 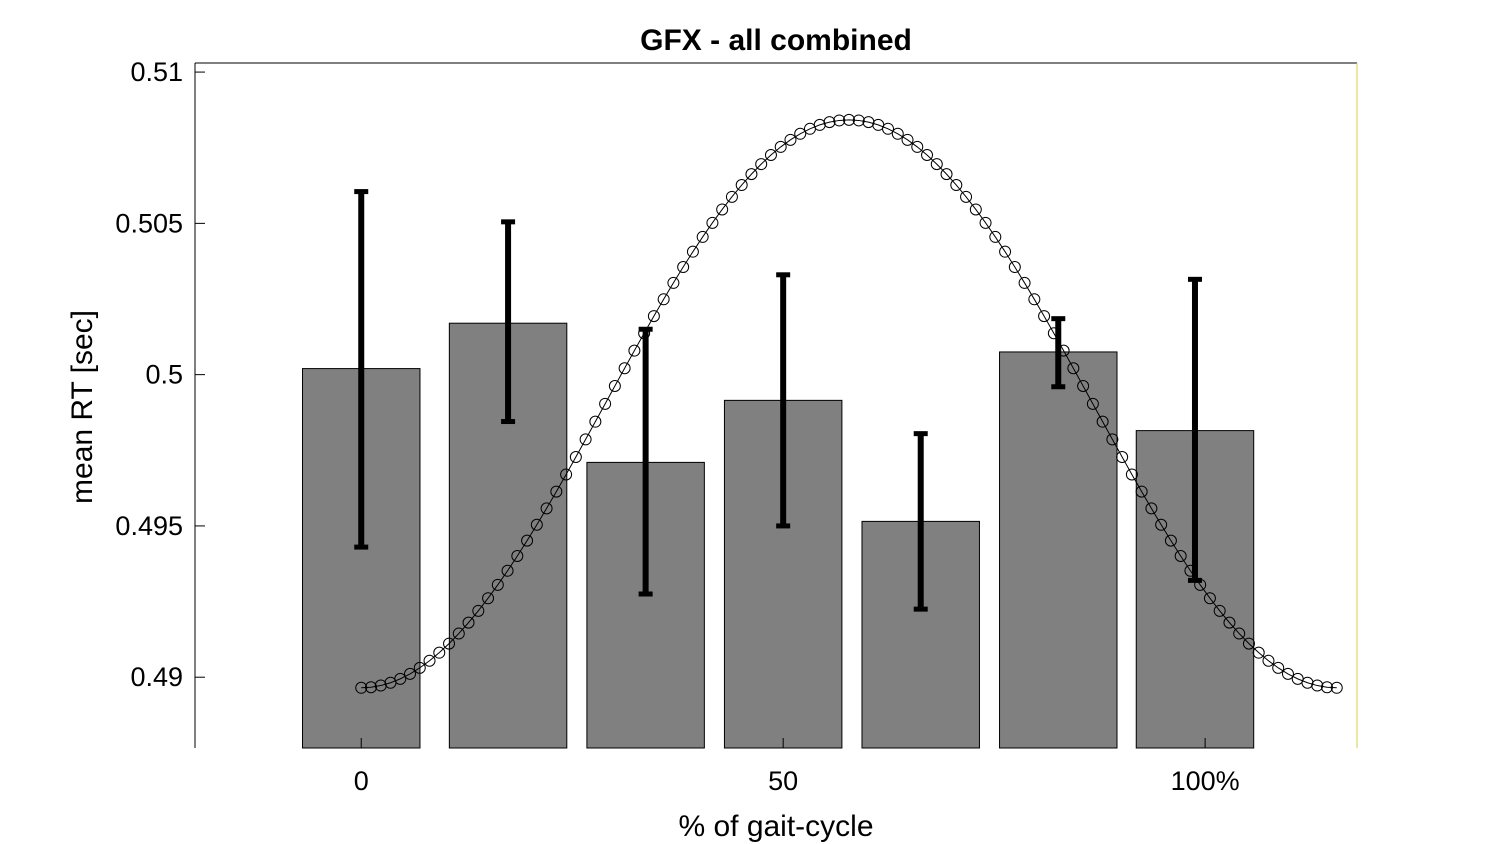 What do you see at coordinates (783, 781) in the screenshot?
I see `x-tick-label-1: 50` at bounding box center [783, 781].